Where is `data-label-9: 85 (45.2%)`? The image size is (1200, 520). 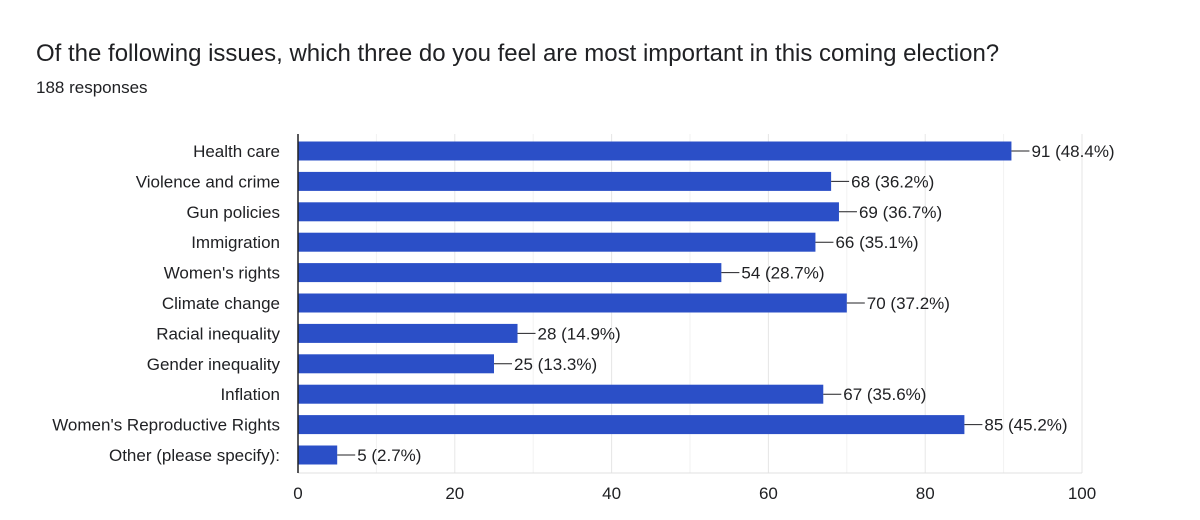
data-label-9: 85 (45.2%) is located at coordinates (1025, 425).